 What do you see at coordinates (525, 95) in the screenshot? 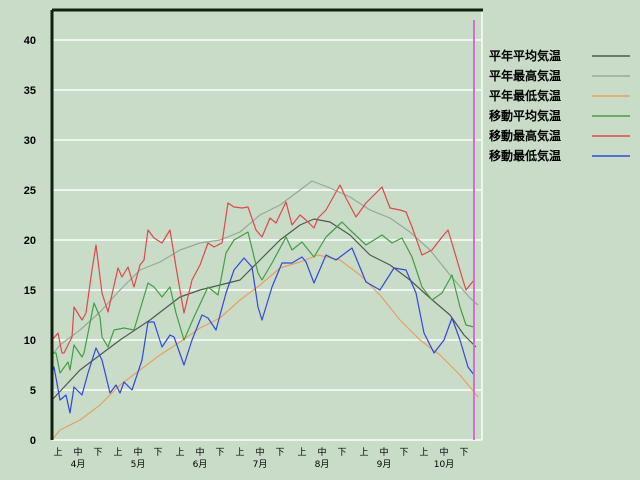
I see `legend-label: 平年最低気温` at bounding box center [525, 95].